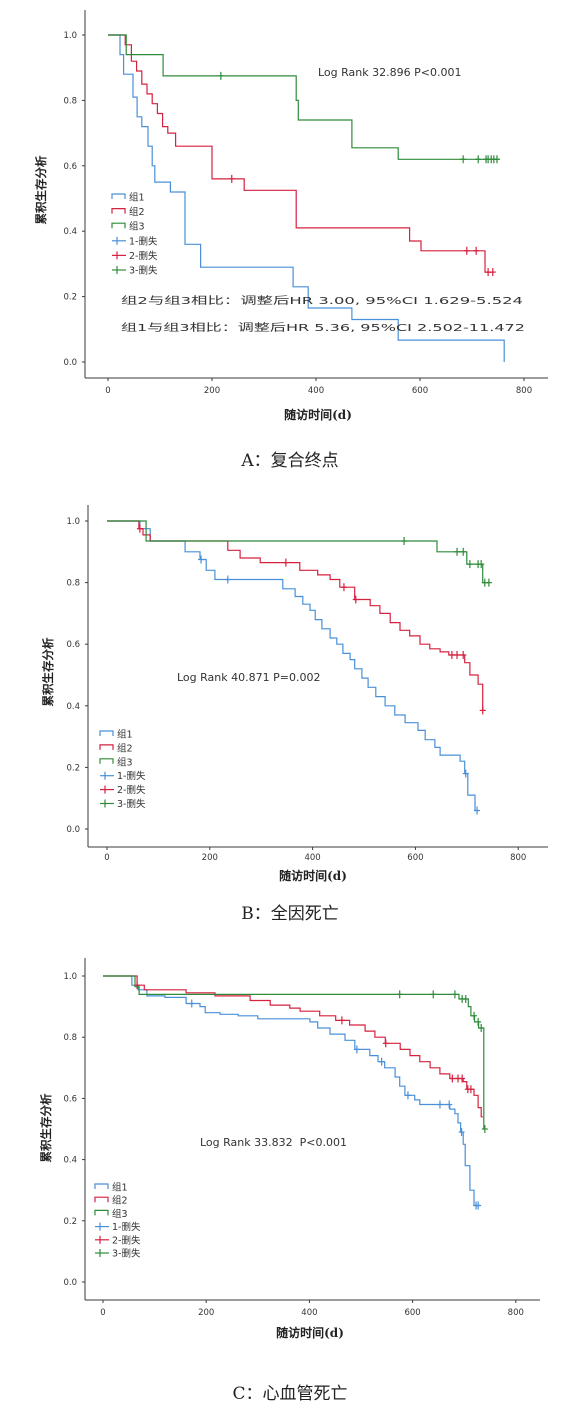 Image resolution: width=579 pixels, height=1412 pixels. What do you see at coordinates (273, 1142) in the screenshot?
I see `log-rank-annotation: Log Rank 33.832 P<0.001` at bounding box center [273, 1142].